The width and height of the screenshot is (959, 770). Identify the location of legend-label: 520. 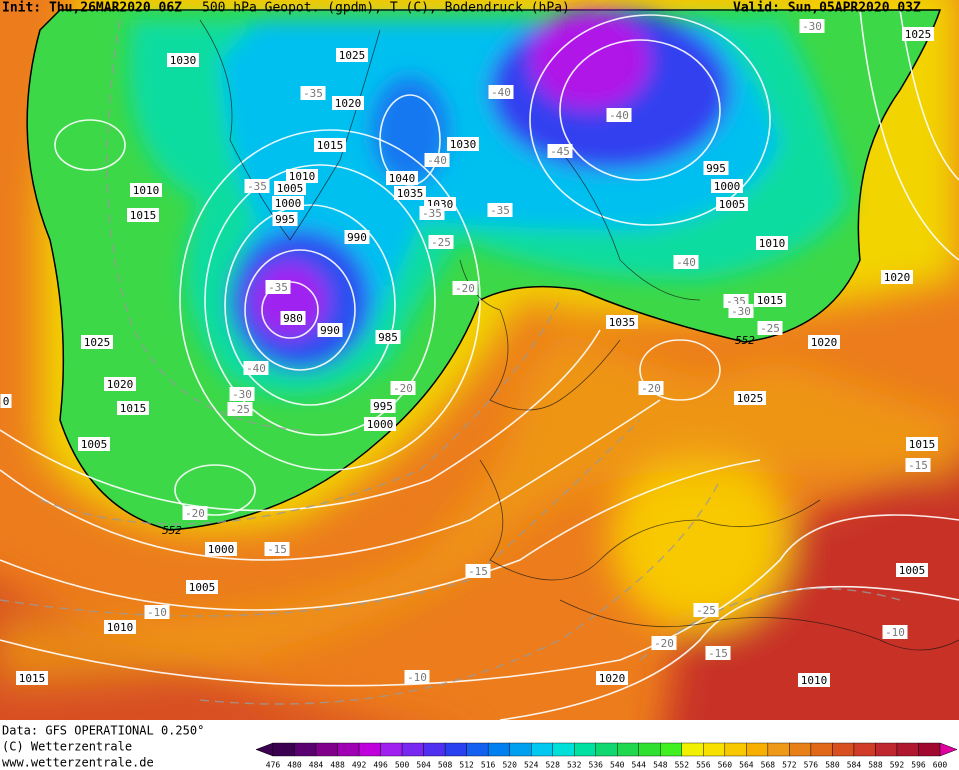
(509, 765).